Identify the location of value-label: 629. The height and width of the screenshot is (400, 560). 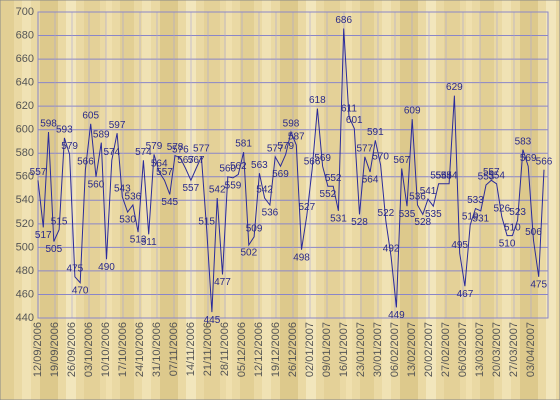
(454, 87).